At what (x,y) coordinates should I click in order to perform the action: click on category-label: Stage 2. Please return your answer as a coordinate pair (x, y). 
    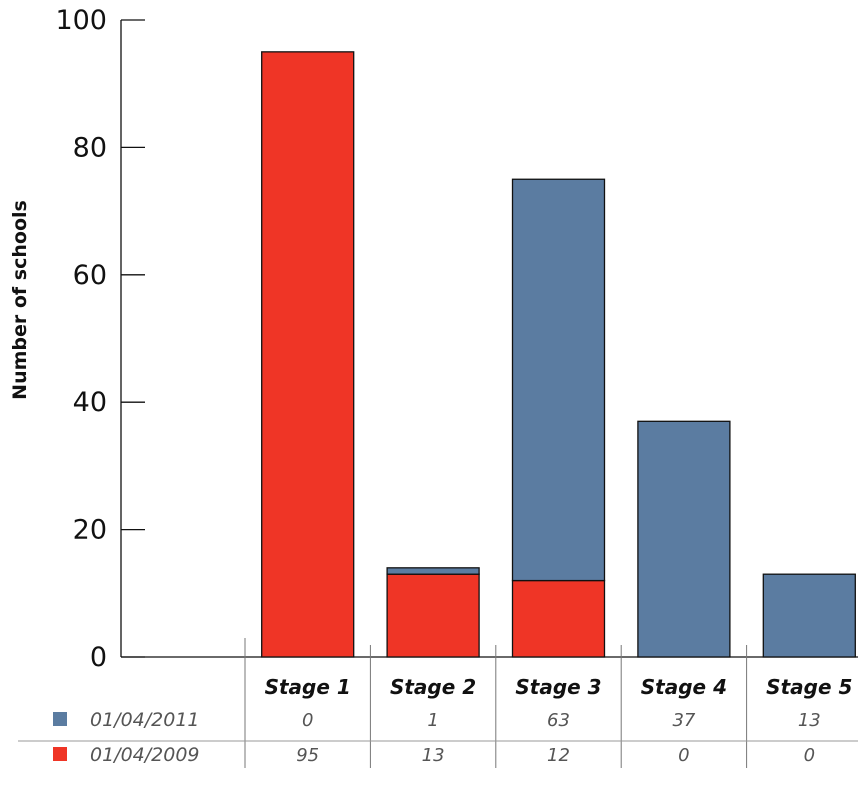
    Looking at the image, I should click on (433, 687).